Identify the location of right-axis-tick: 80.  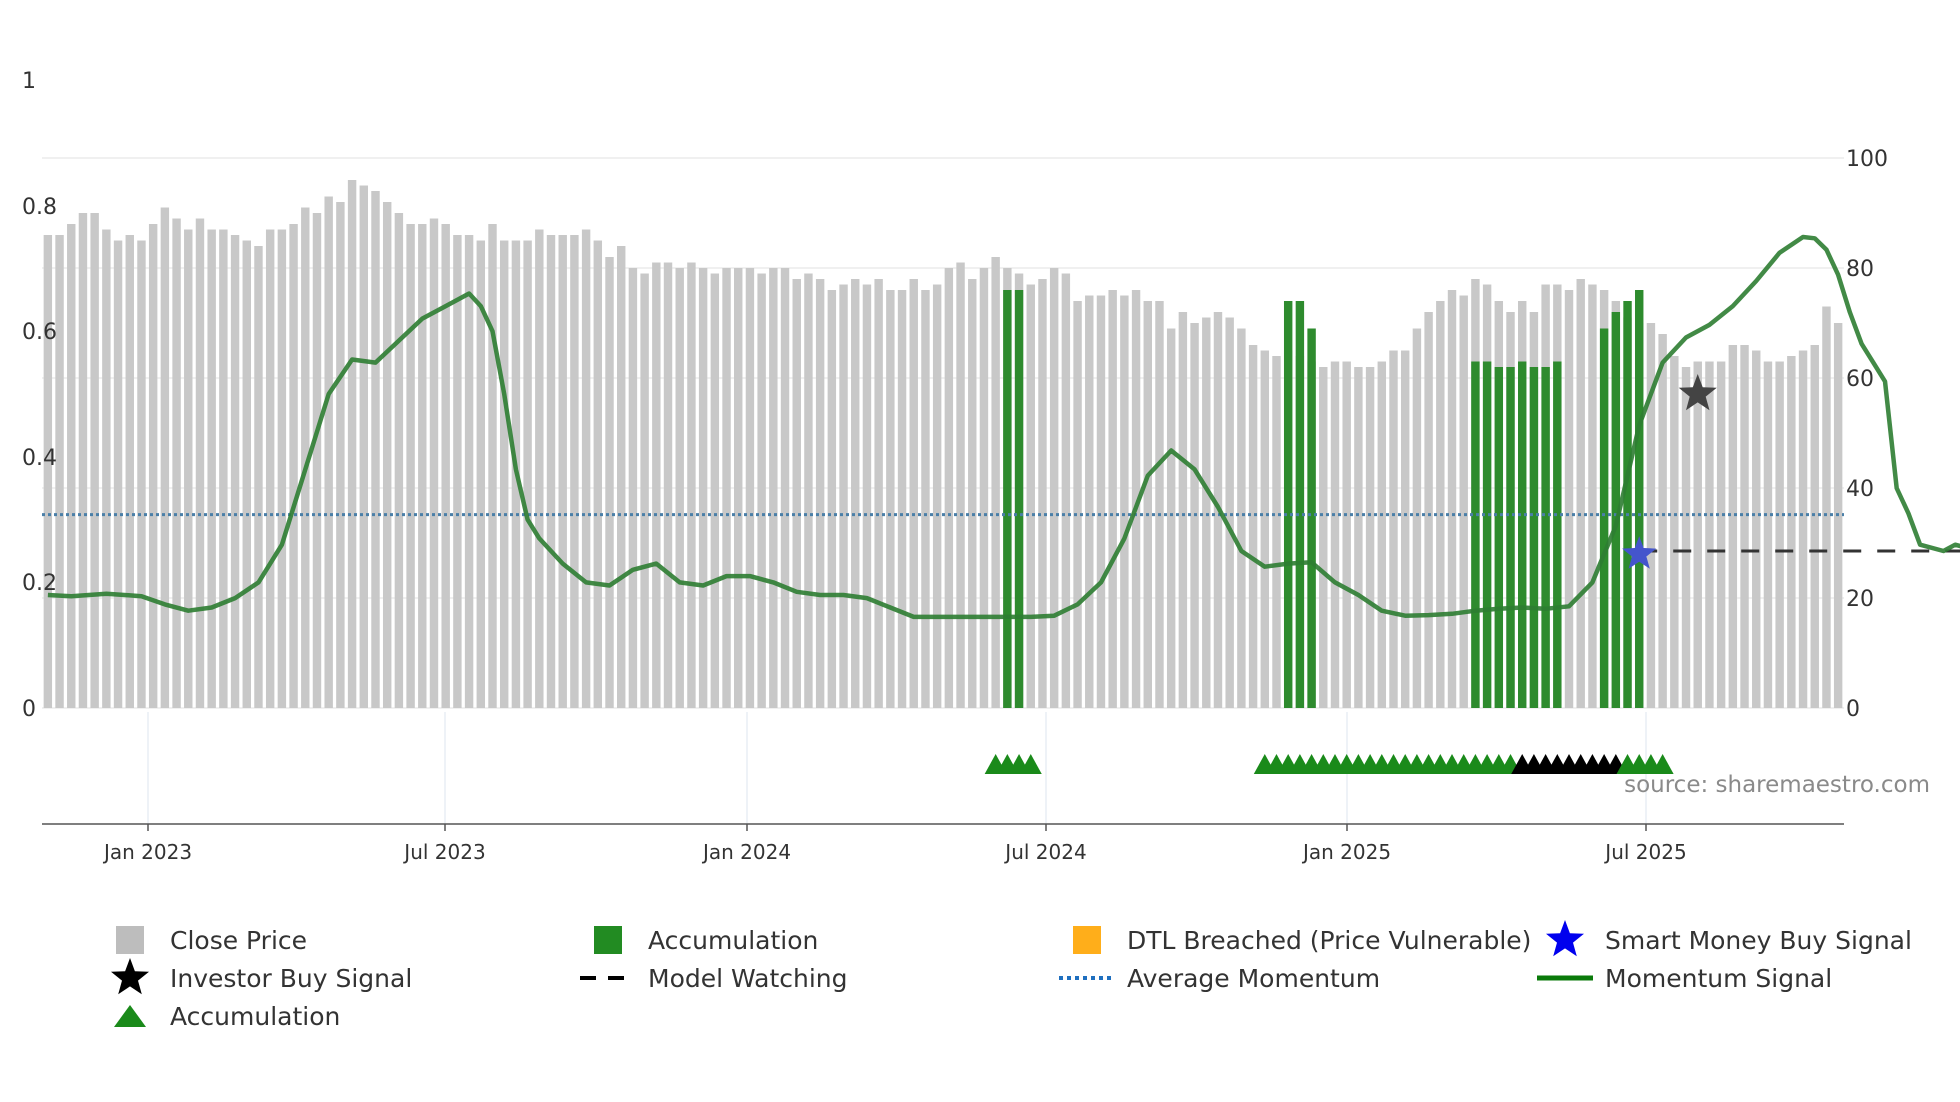
(1860, 269).